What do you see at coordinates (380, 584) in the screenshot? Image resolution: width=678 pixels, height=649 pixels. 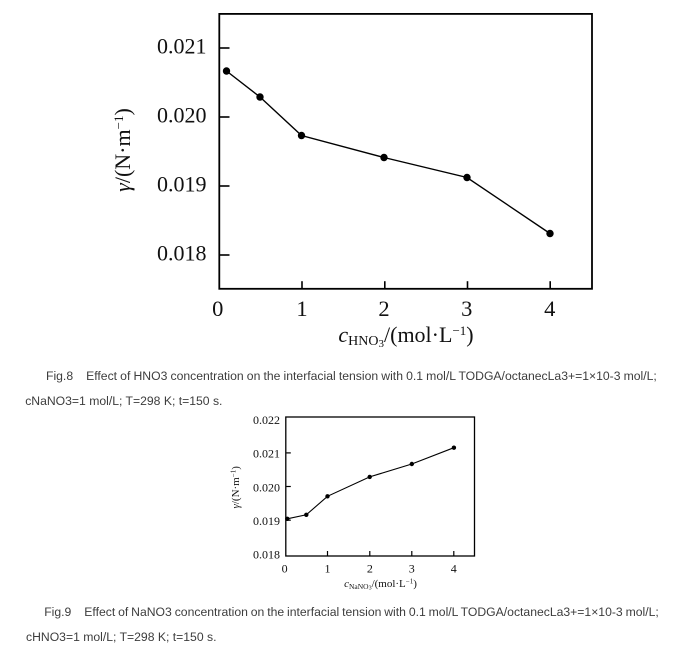 I see `svg-text: cNaNO3/(mol·L−1)` at bounding box center [380, 584].